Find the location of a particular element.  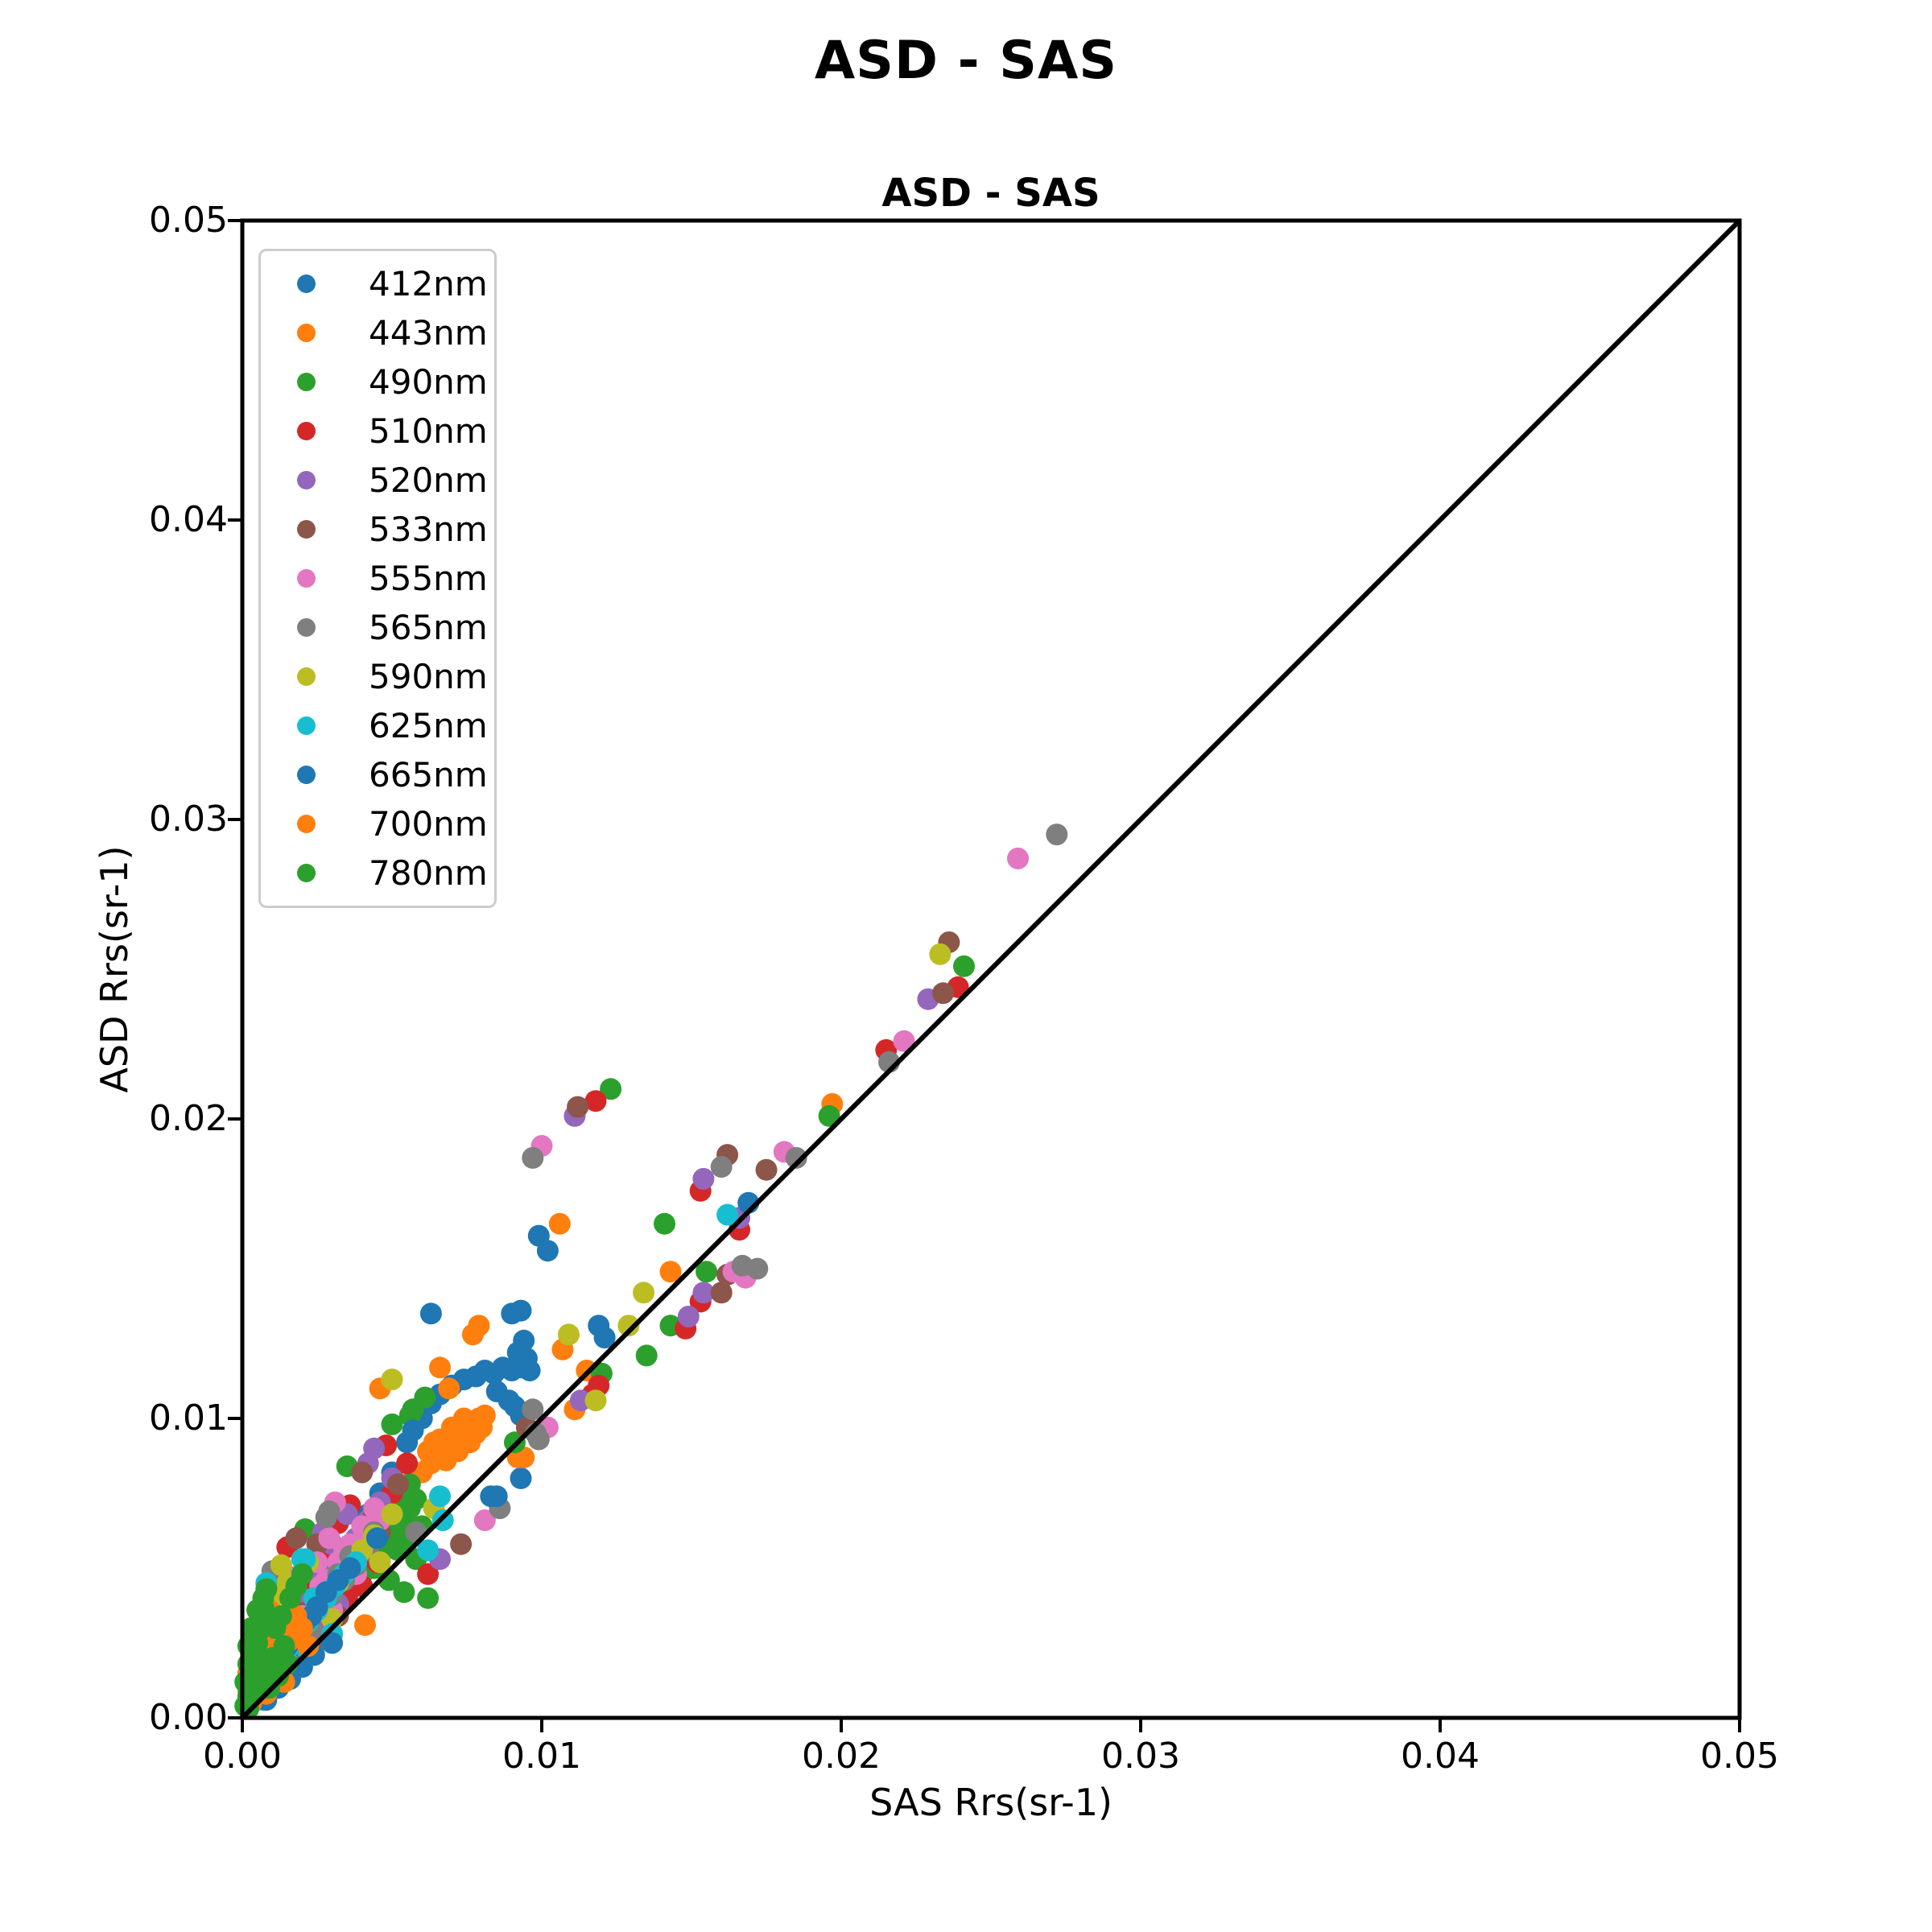

legend-item: 533nm is located at coordinates (377, 529).